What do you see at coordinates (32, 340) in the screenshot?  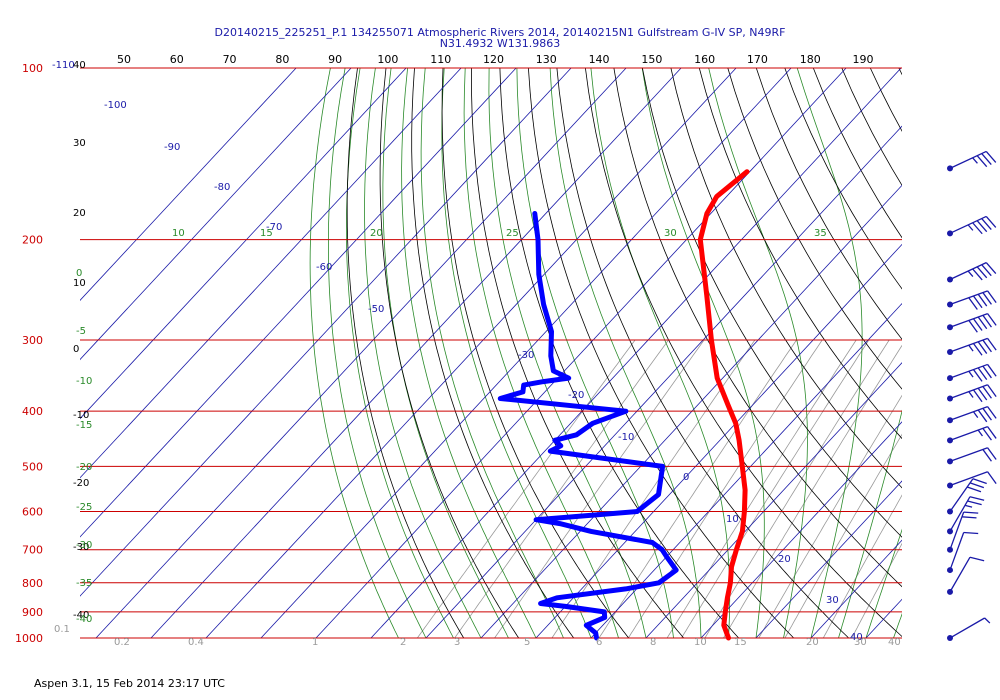 I see `pressure-tick-label: 300` at bounding box center [32, 340].